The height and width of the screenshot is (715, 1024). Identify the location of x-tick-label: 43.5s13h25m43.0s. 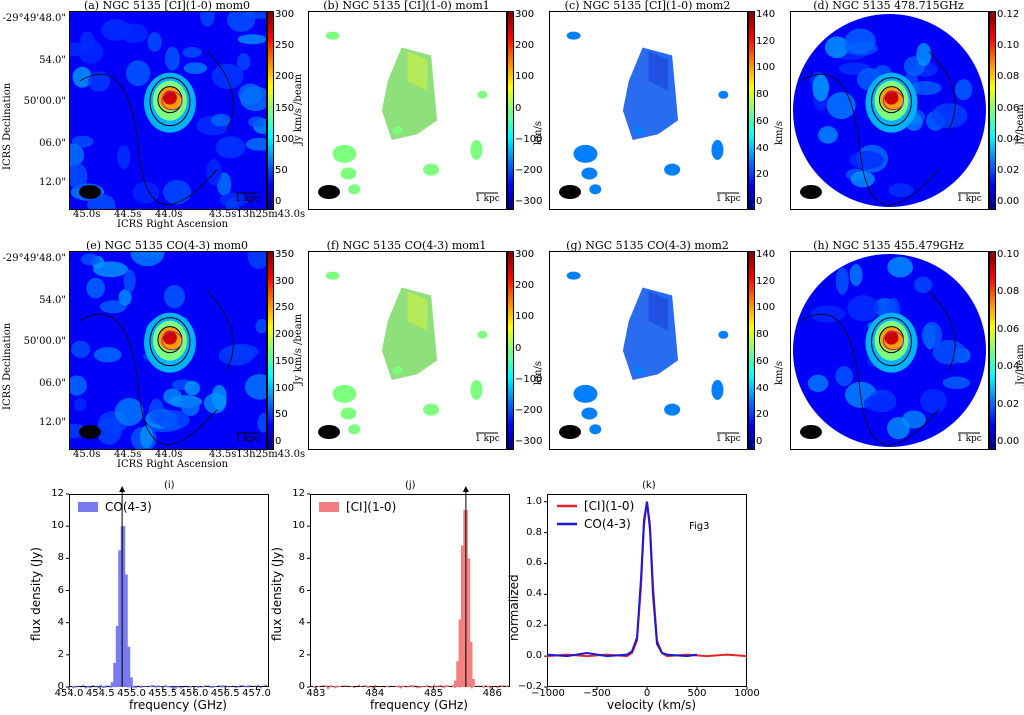
(257, 454).